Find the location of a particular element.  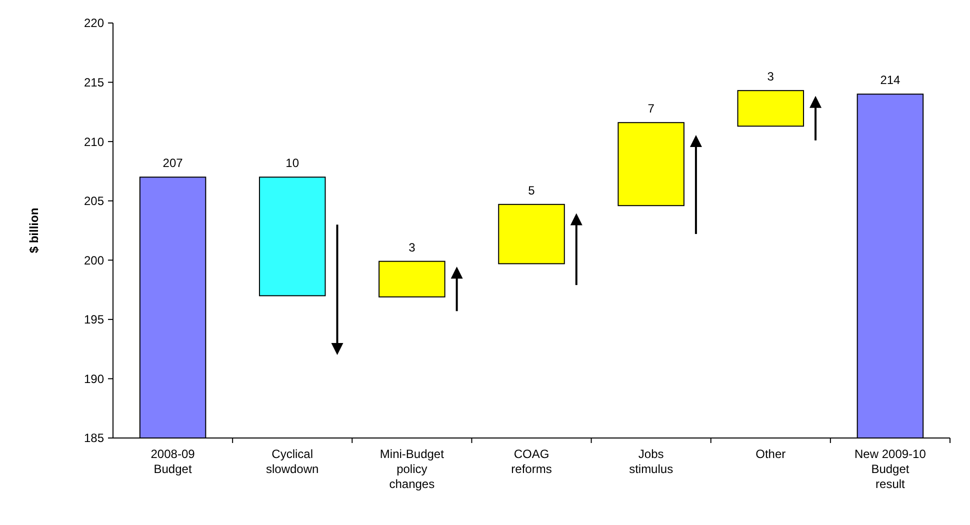

y-tick-label: 220 is located at coordinates (94, 23).